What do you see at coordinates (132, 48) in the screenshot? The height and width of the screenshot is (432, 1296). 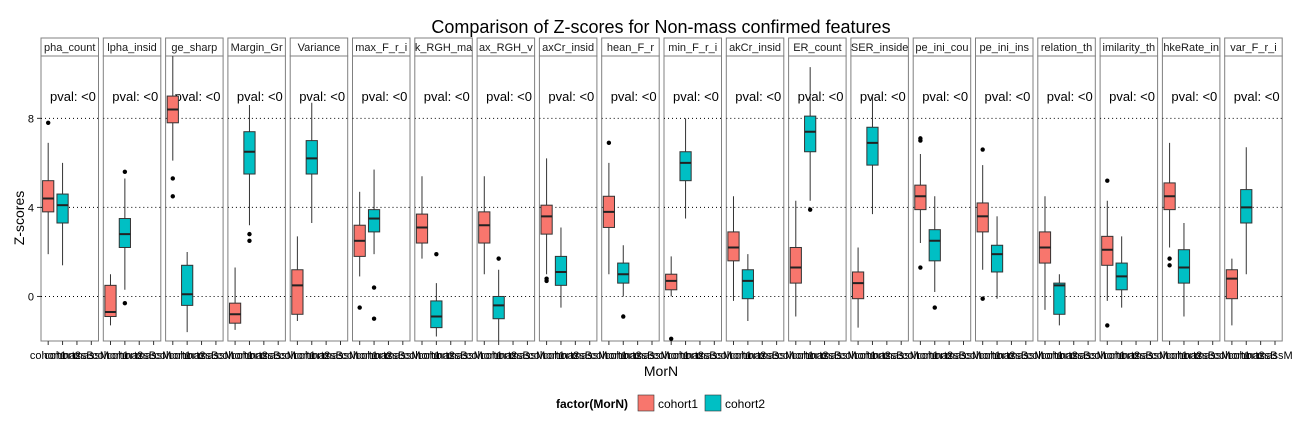 I see `strip-label: lpha_insid` at bounding box center [132, 48].